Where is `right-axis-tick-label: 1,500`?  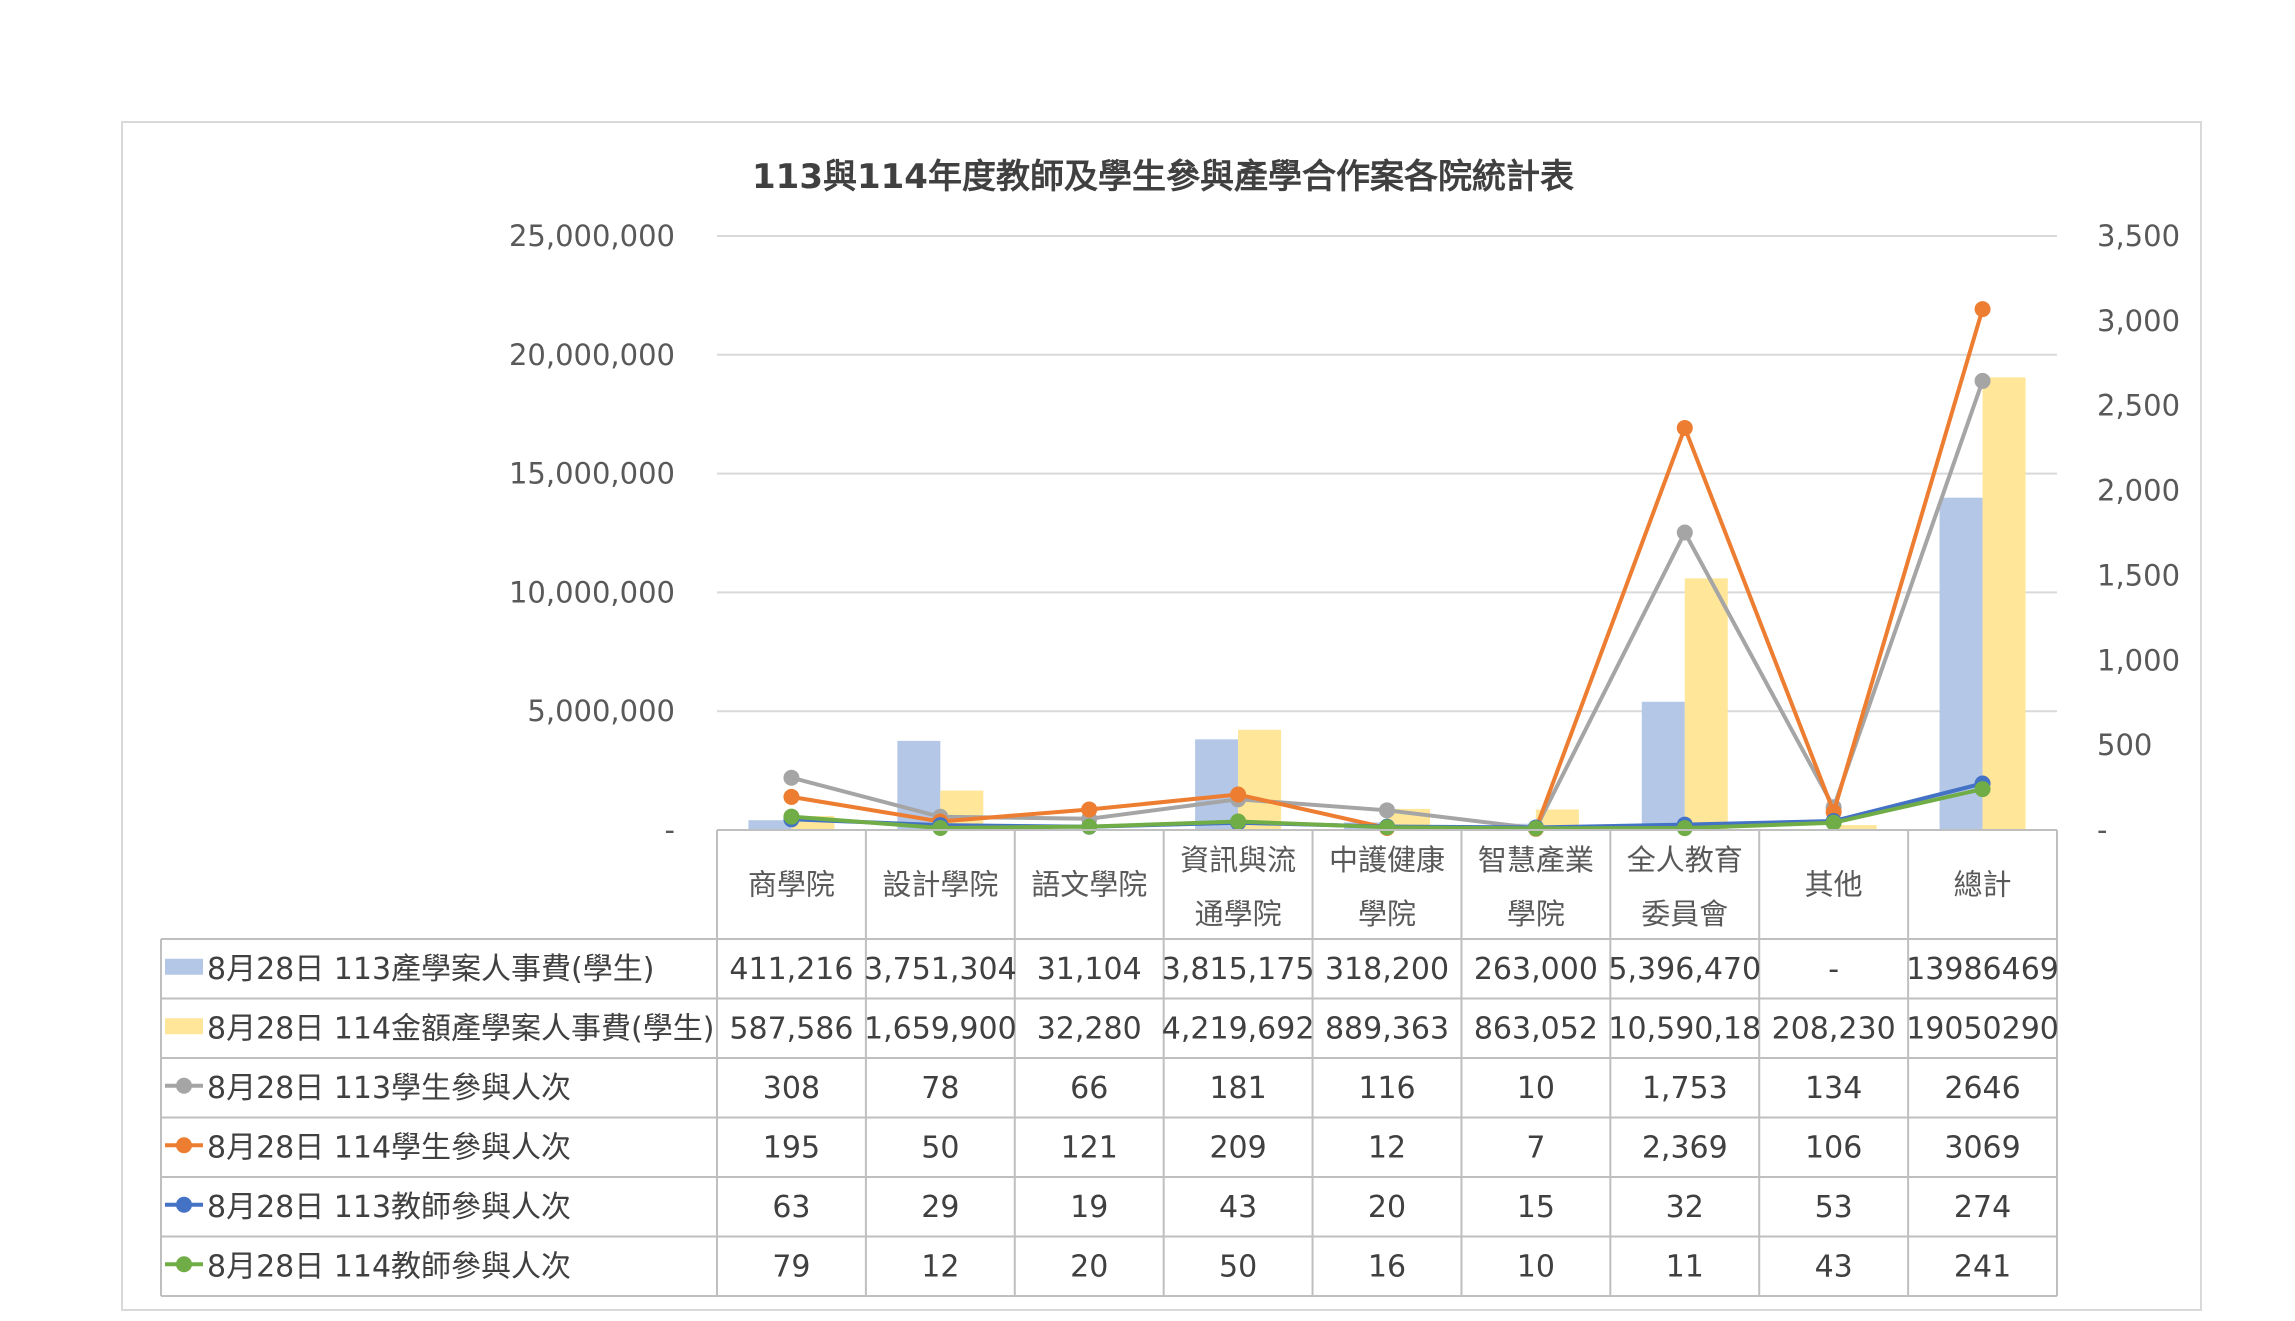 right-axis-tick-label: 1,500 is located at coordinates (2138, 575).